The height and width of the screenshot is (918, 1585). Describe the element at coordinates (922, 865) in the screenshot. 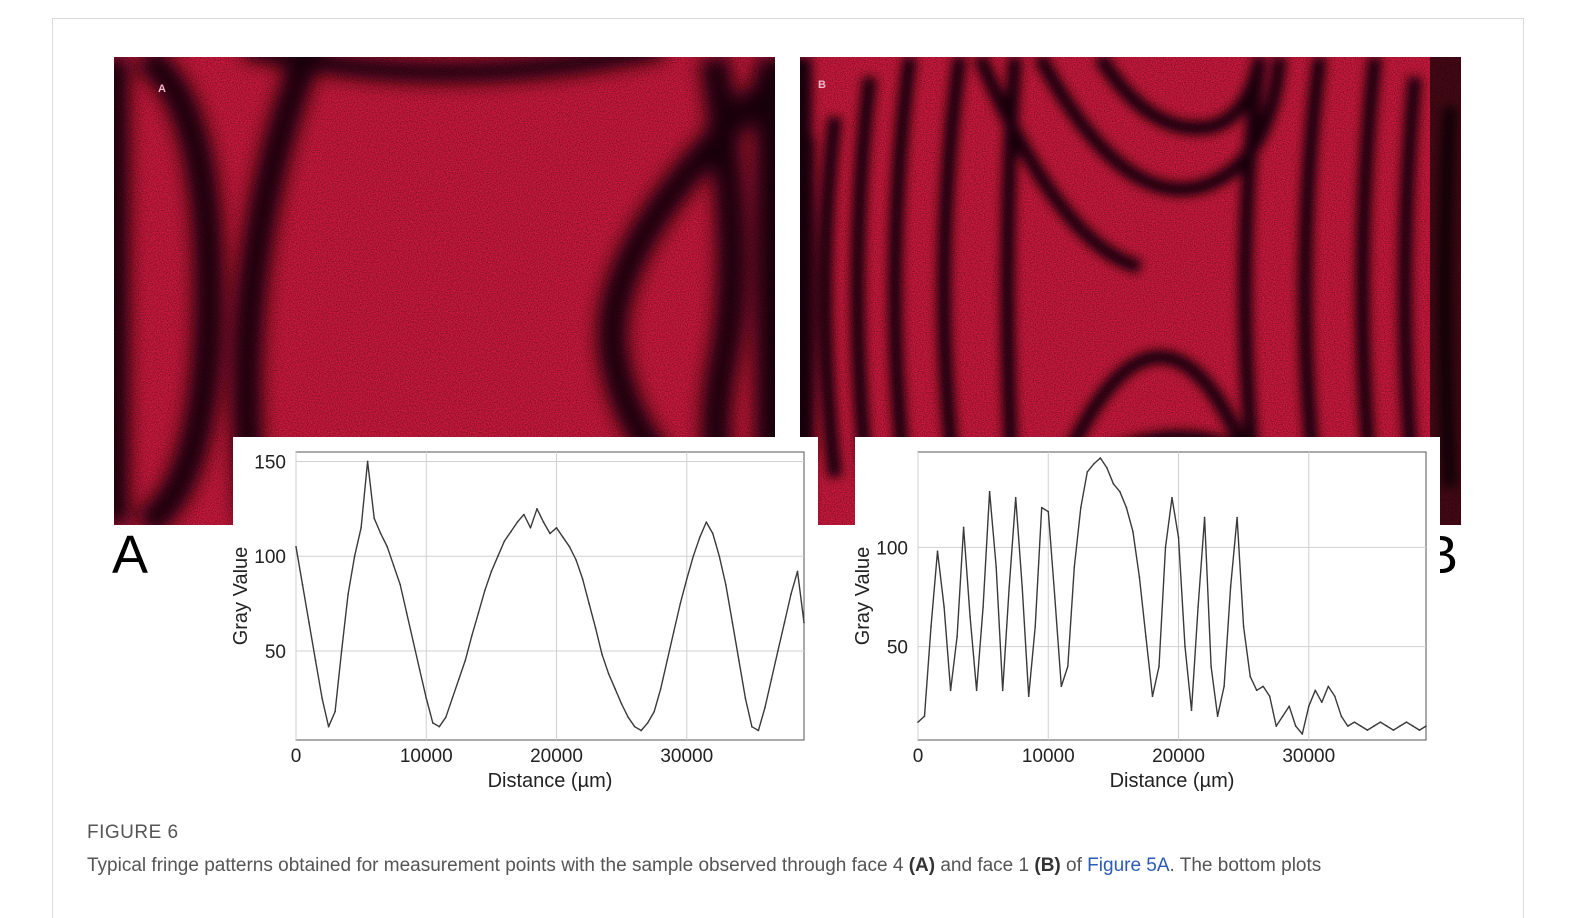

I see `caption-ref-a: (A)` at that location.